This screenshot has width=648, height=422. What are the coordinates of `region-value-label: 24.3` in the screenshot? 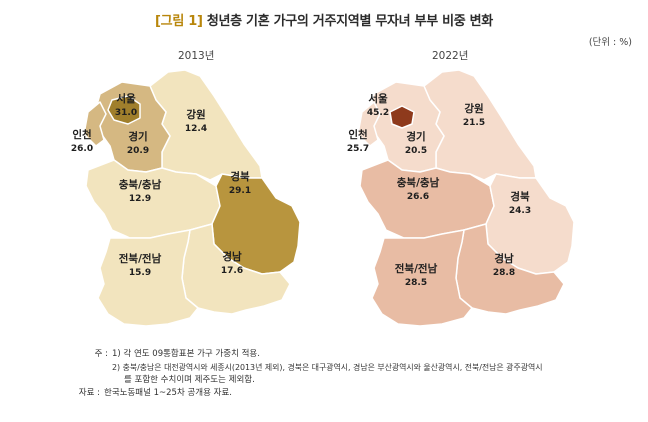 It's located at (520, 211).